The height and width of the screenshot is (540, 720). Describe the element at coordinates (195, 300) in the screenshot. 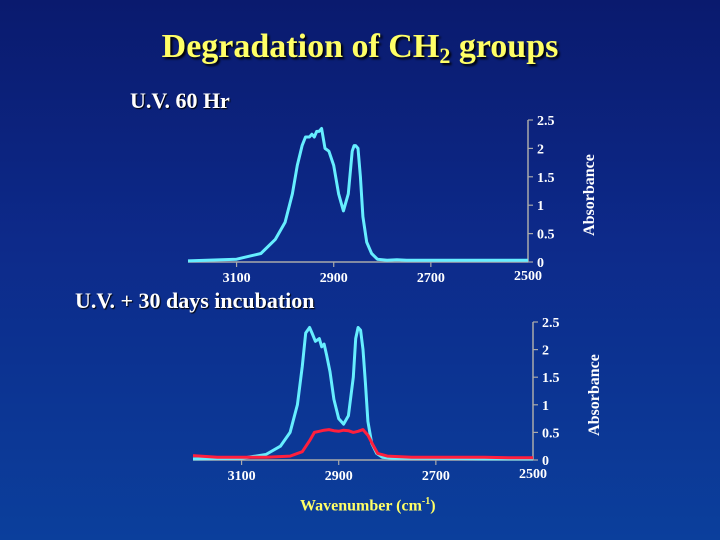

I see `panel-title-uv-incubation: U.V. + 30 days incubation` at that location.